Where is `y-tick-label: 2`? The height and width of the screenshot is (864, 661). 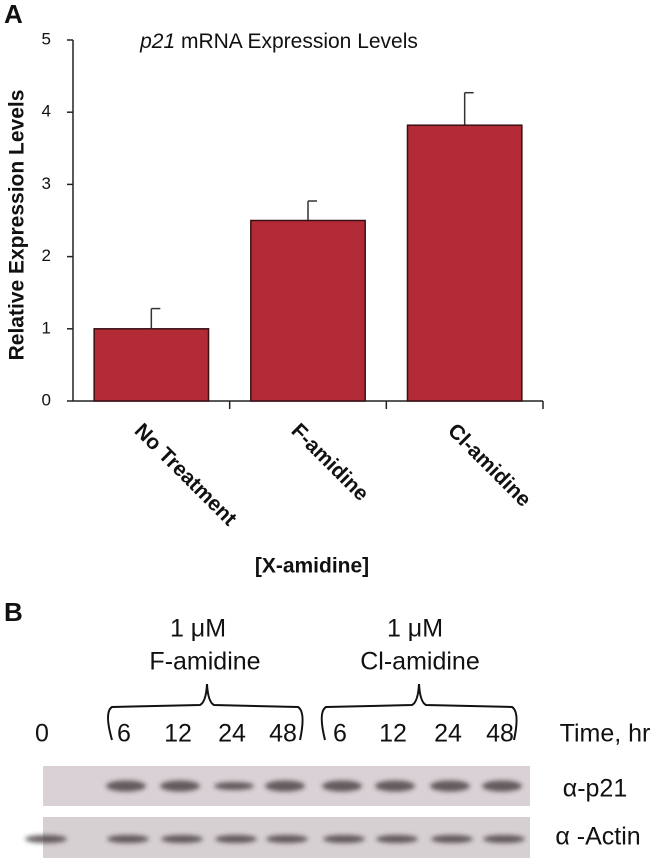 y-tick-label: 2 is located at coordinates (46, 255).